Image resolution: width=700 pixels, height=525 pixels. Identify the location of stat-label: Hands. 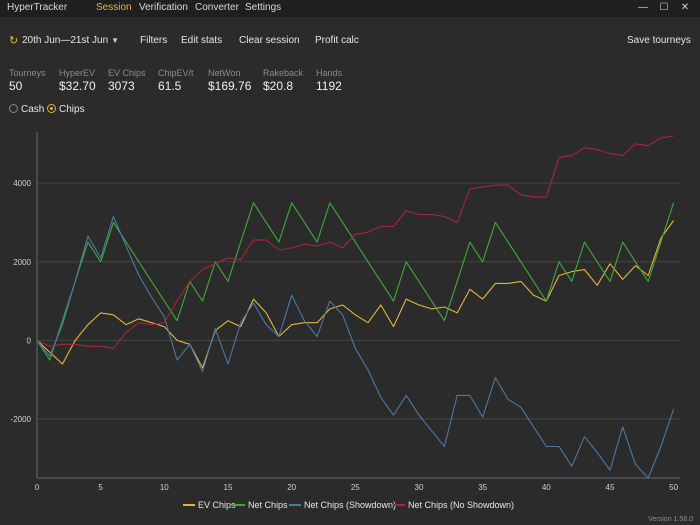
(329, 73).